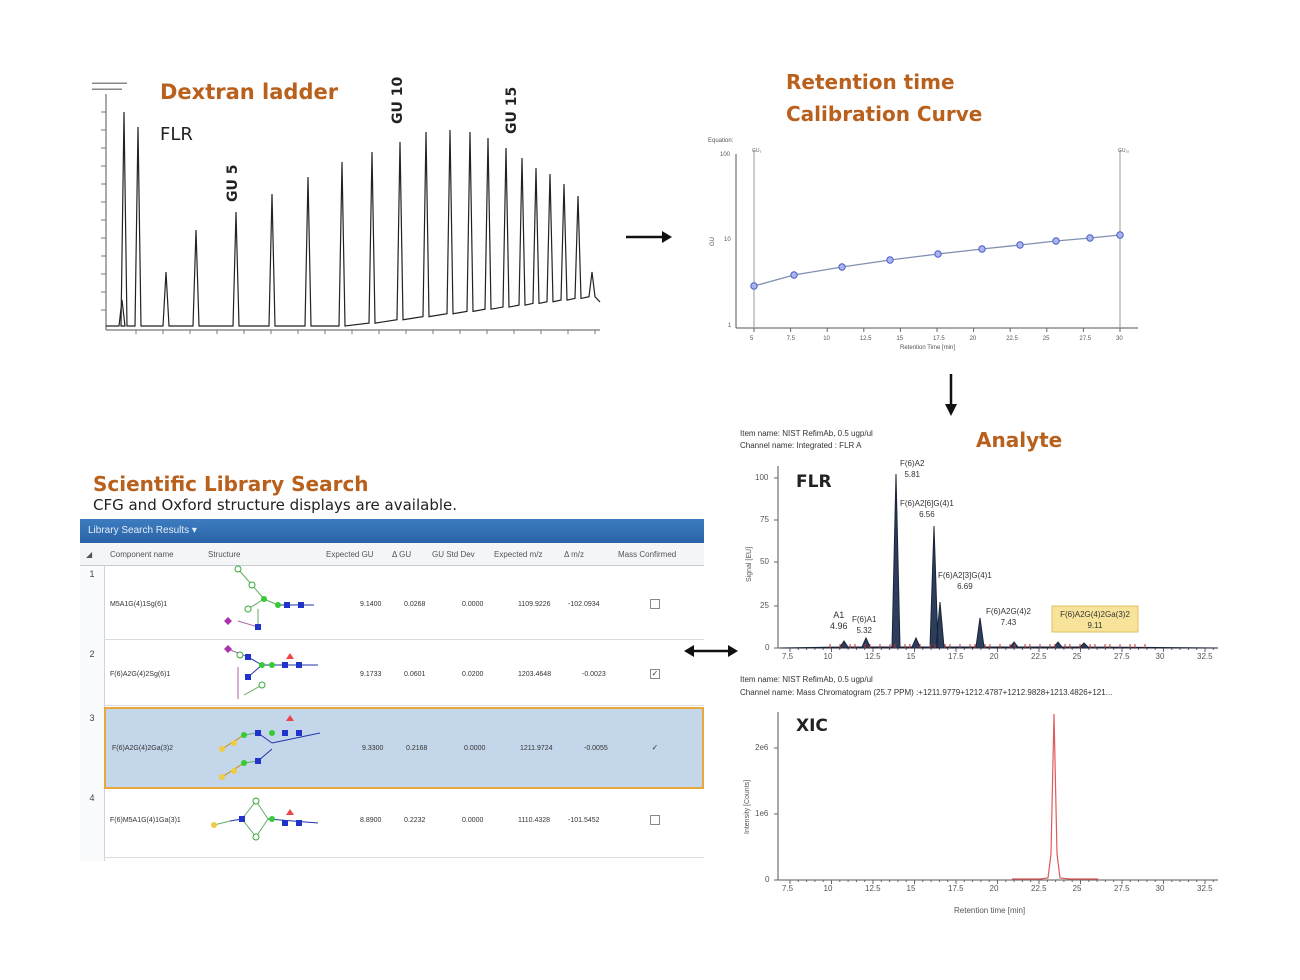 Image resolution: width=1300 pixels, height=980 pixels. Describe the element at coordinates (1077, 656) in the screenshot. I see `xtick-label: 25` at that location.